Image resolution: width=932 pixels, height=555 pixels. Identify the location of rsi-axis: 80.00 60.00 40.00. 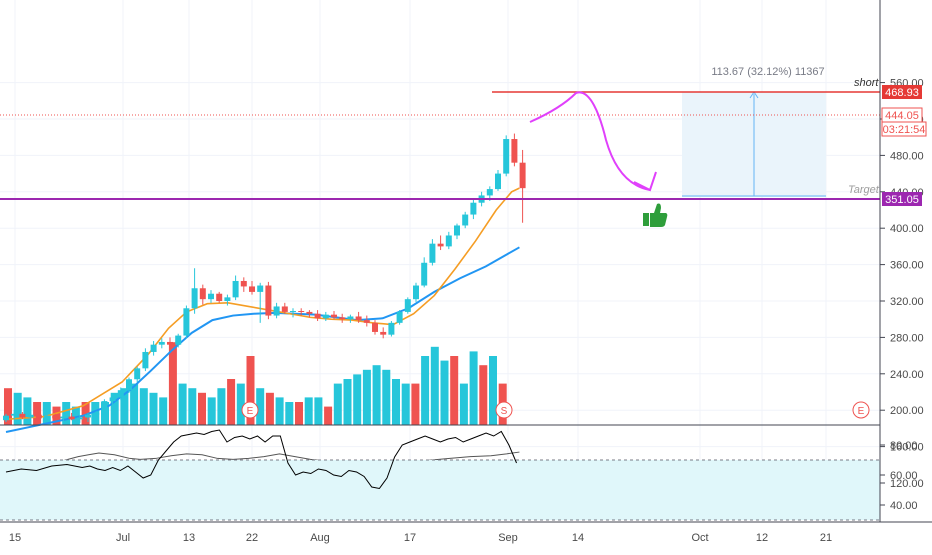
(899, 476).